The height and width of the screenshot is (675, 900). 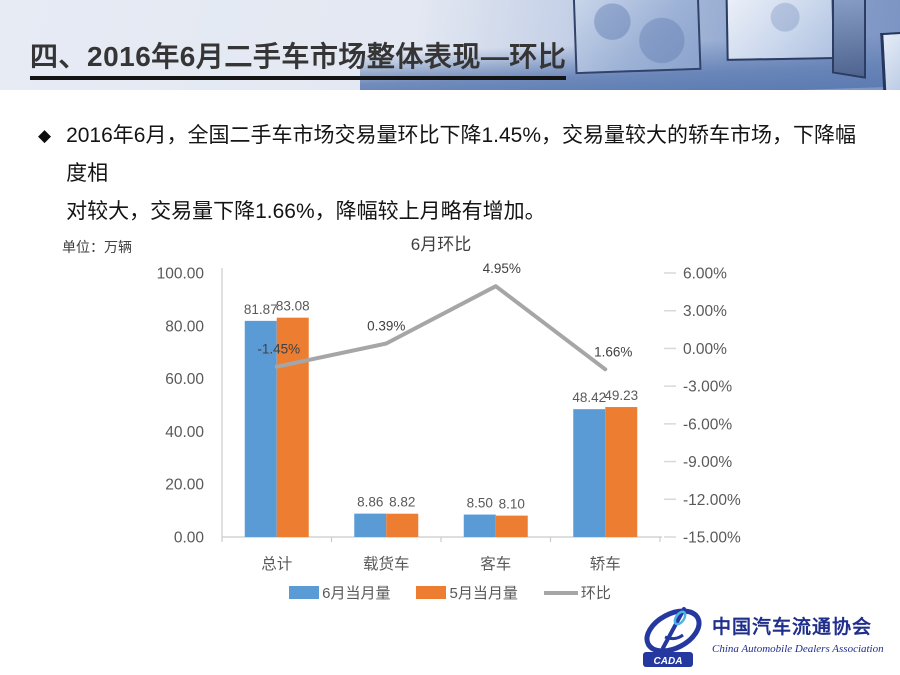 I want to click on right-axis-tick-label: -12.00%, so click(x=712, y=500).